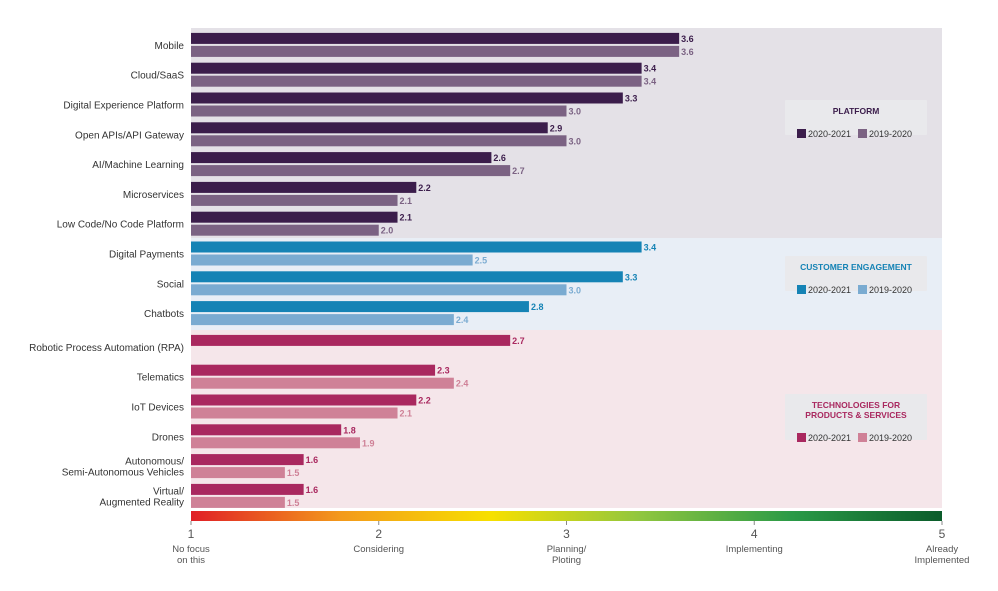  Describe the element at coordinates (537, 307) in the screenshot. I see `data-label: 2.8` at that location.